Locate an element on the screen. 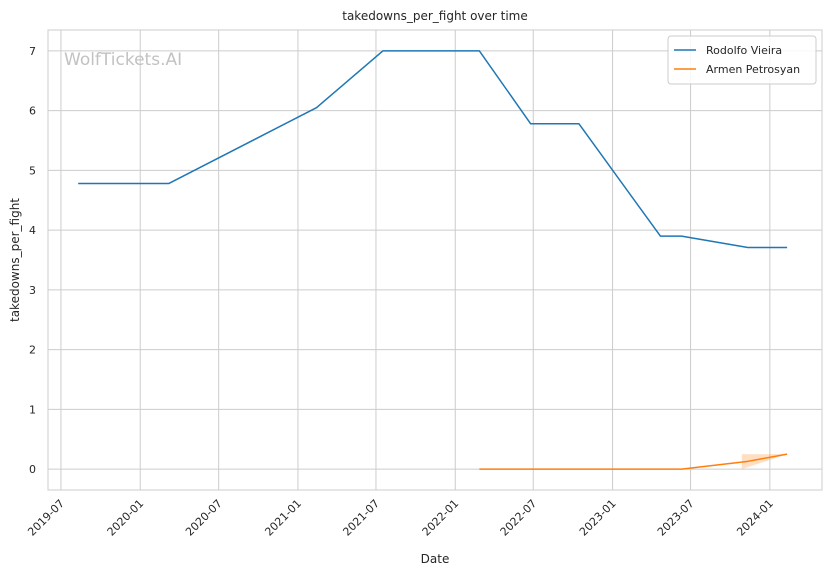 This screenshot has width=832, height=575. chart-title: takedowns_per_fight over time is located at coordinates (435, 16).